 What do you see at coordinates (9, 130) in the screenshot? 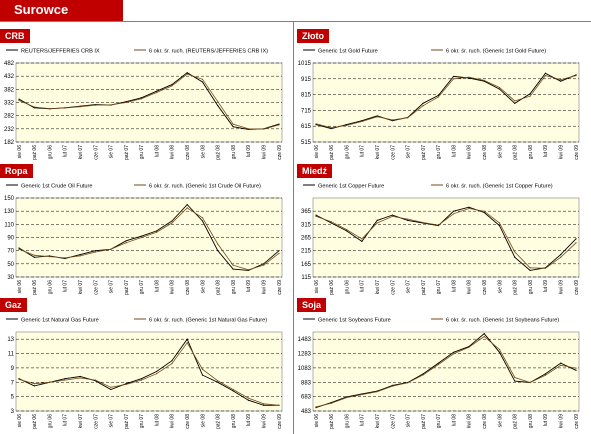
I see `y-tick-label: 232` at bounding box center [9, 130].